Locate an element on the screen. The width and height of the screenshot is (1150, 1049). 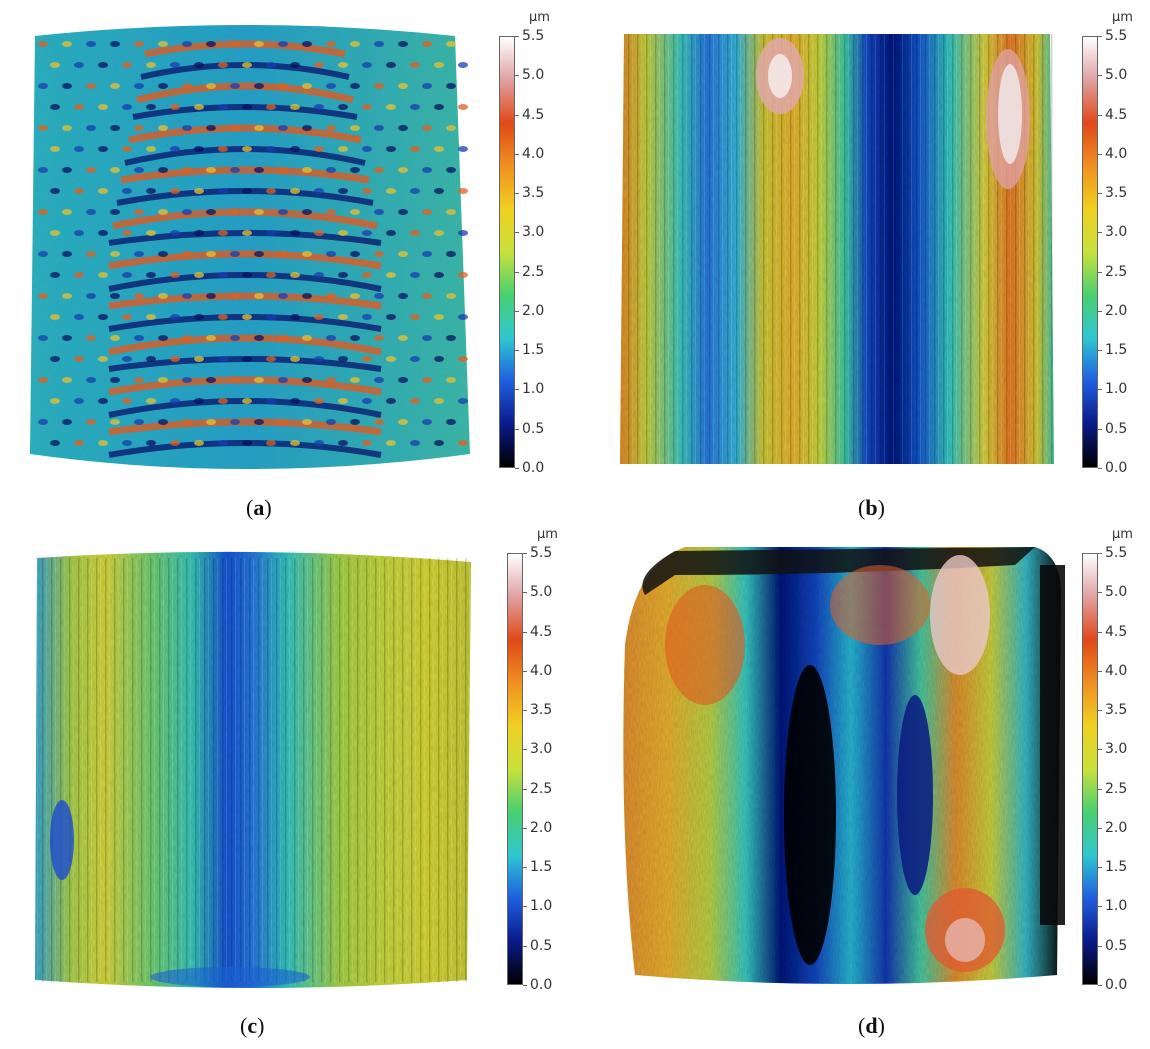
colorbar-b: µm 5.5 5.0 4.5 4.0 3.5 3.0 2.5 2.0 1.5 1.0 0.5 0.0 is located at coordinates (1115, 245).